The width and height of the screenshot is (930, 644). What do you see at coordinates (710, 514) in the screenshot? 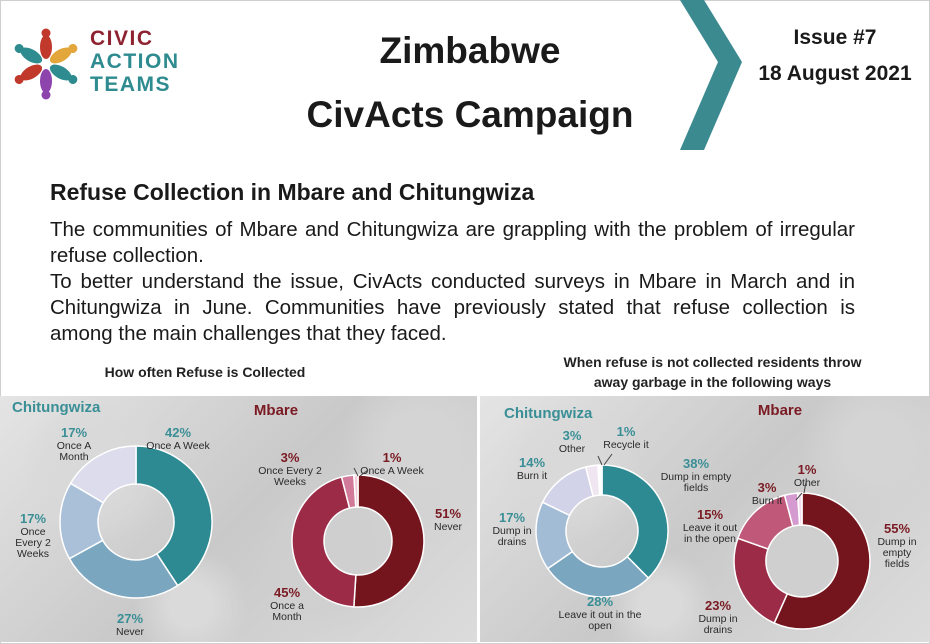
I see `slice-value-label: 15%` at bounding box center [710, 514].